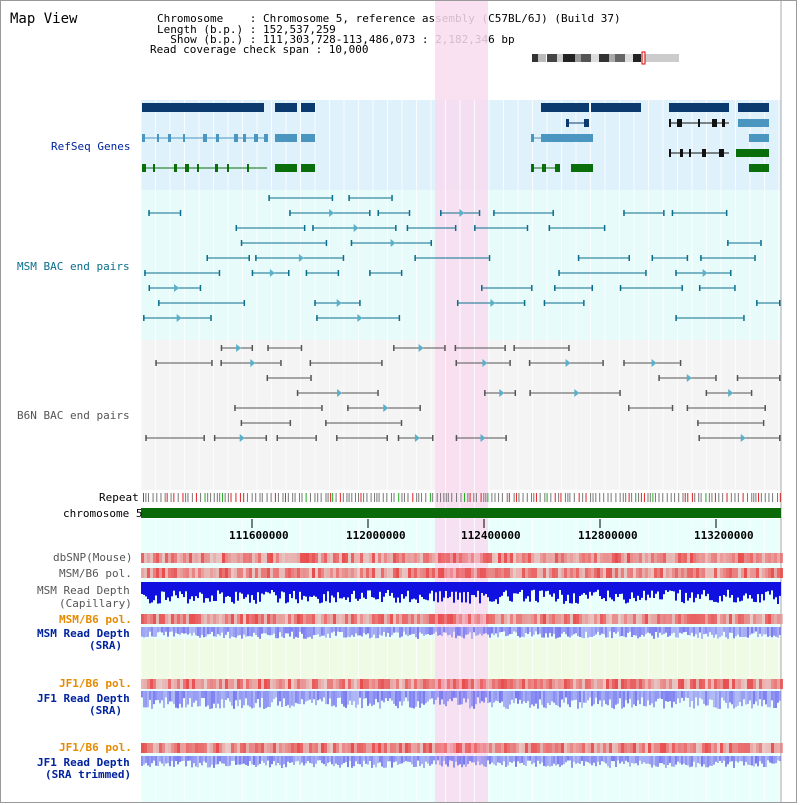 The width and height of the screenshot is (800, 805). I want to click on track-label-jf1-depth-trim-1: JF1 Read Depth, so click(83, 762).